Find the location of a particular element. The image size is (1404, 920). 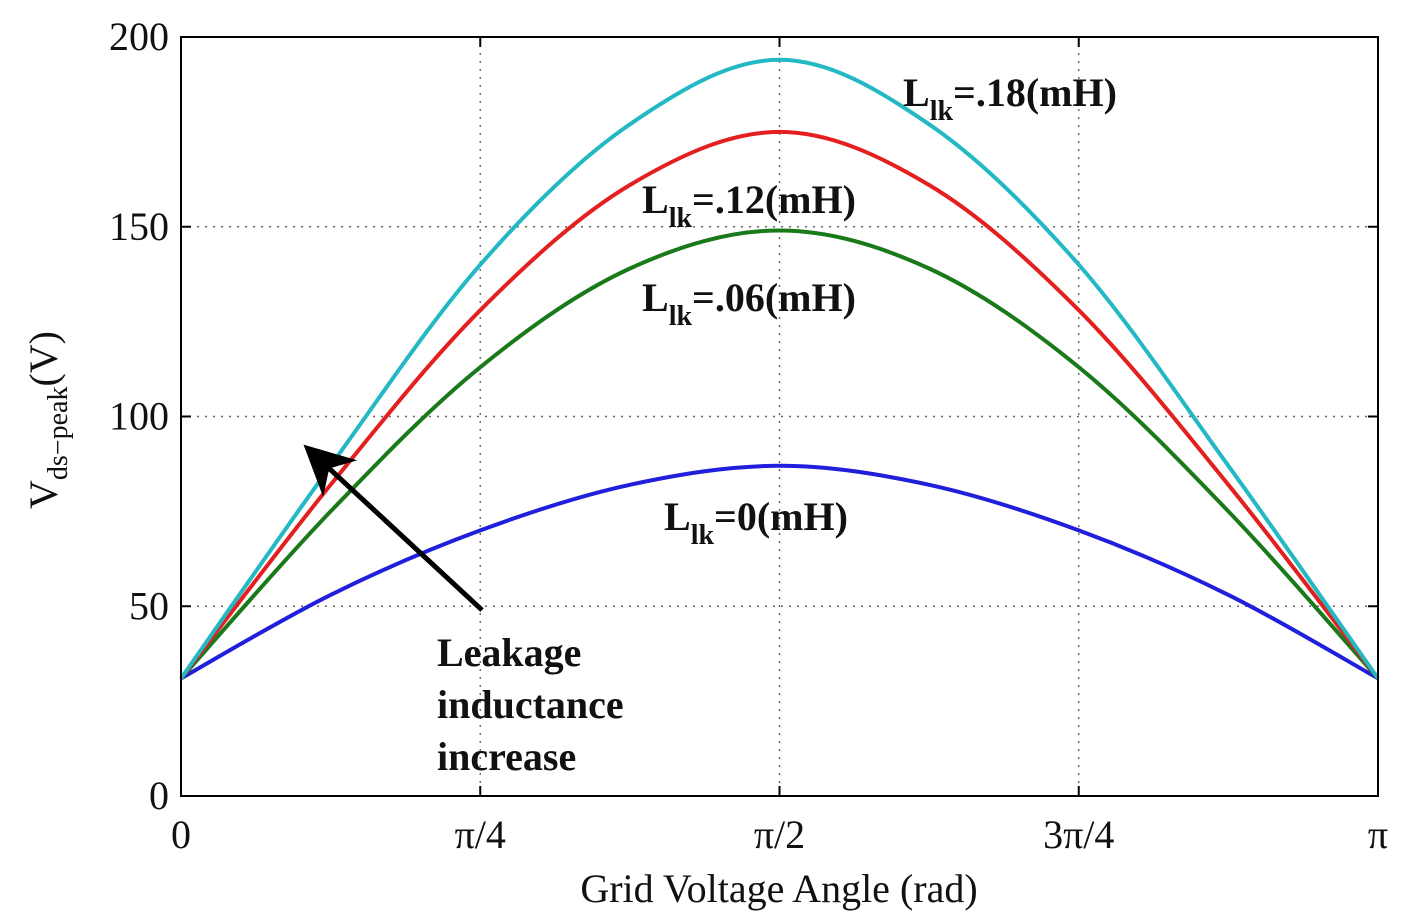

series-label-tail: =.06(mH) is located at coordinates (774, 297).